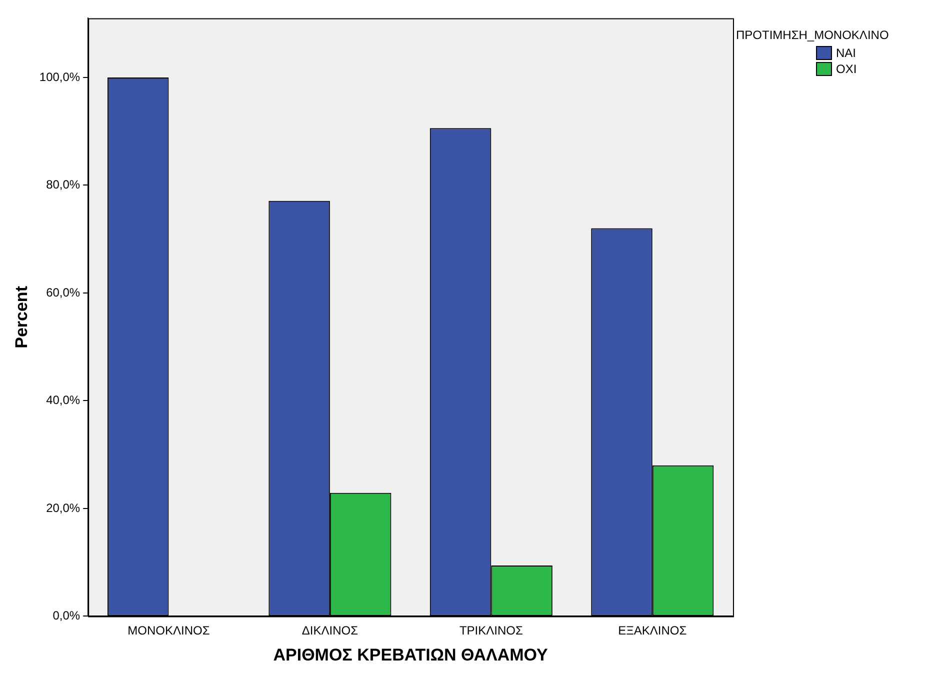 The height and width of the screenshot is (680, 939). I want to click on y-tick-label: 40,0%, so click(63, 400).